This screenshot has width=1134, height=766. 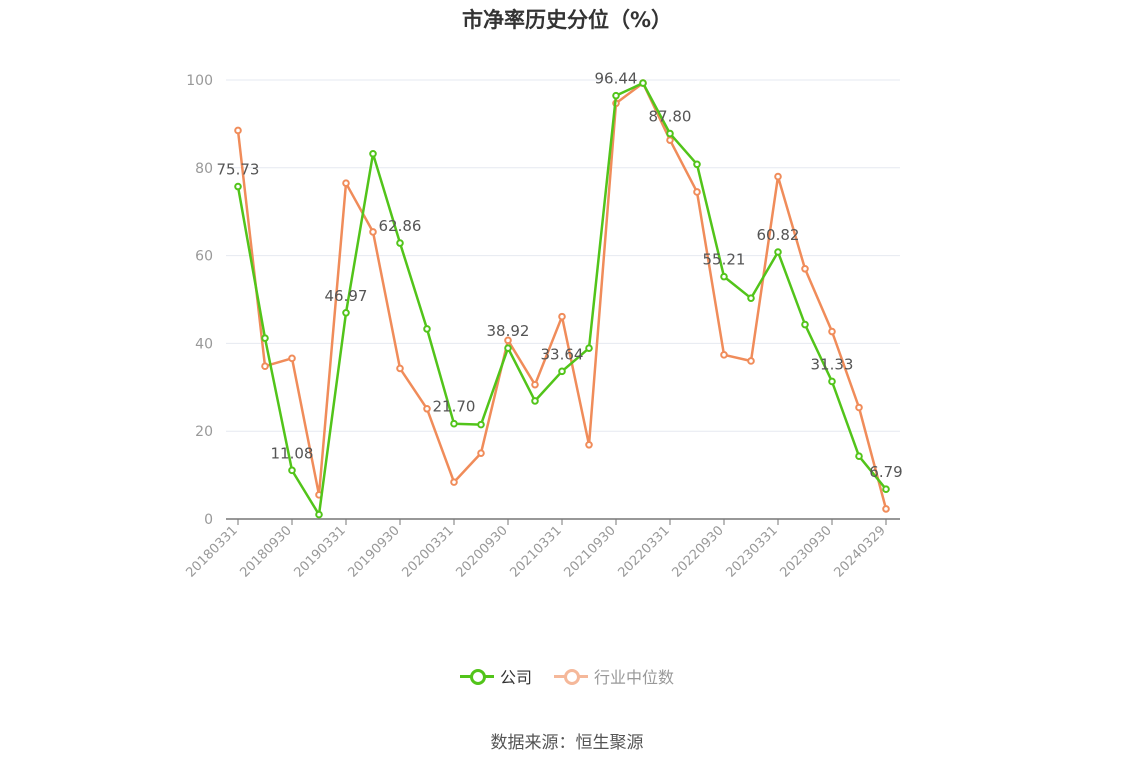 I want to click on x-tick-label: 20180930, so click(x=265, y=551).